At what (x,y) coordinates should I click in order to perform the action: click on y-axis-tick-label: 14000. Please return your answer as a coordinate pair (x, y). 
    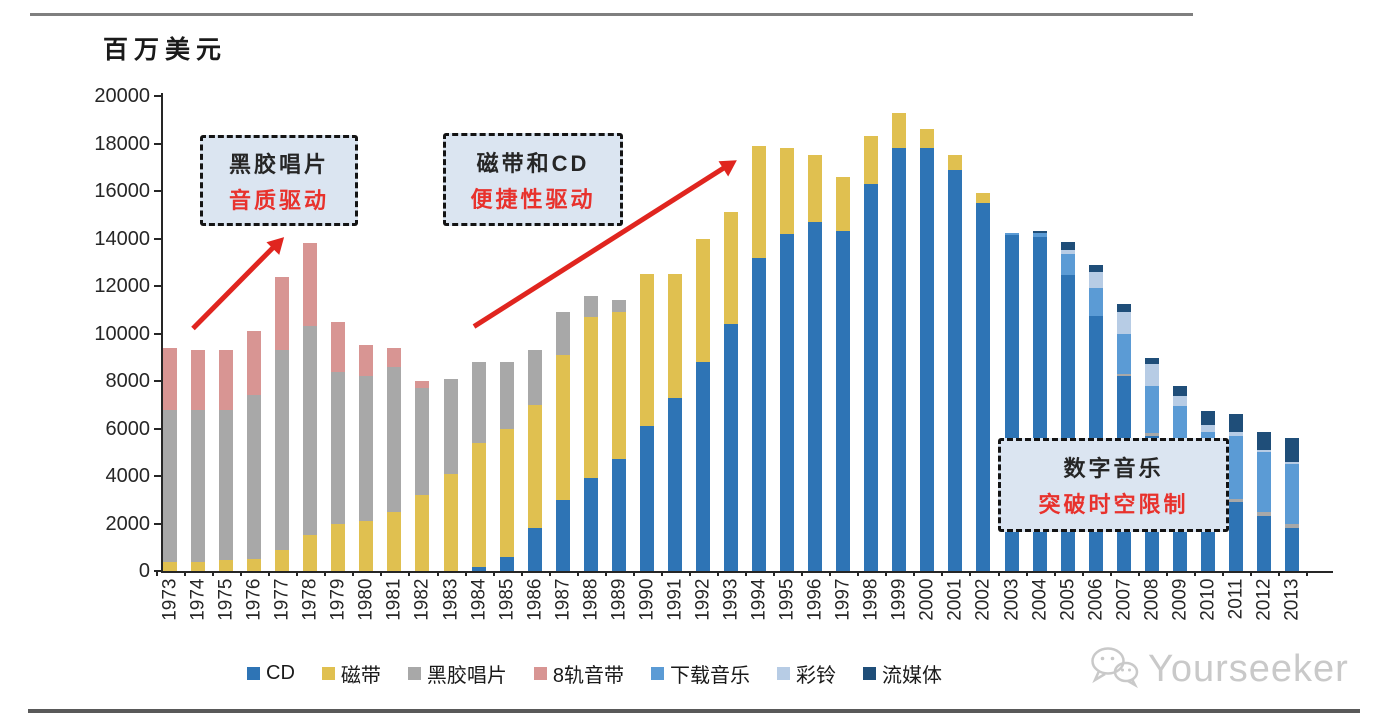
    Looking at the image, I should click on (122, 238).